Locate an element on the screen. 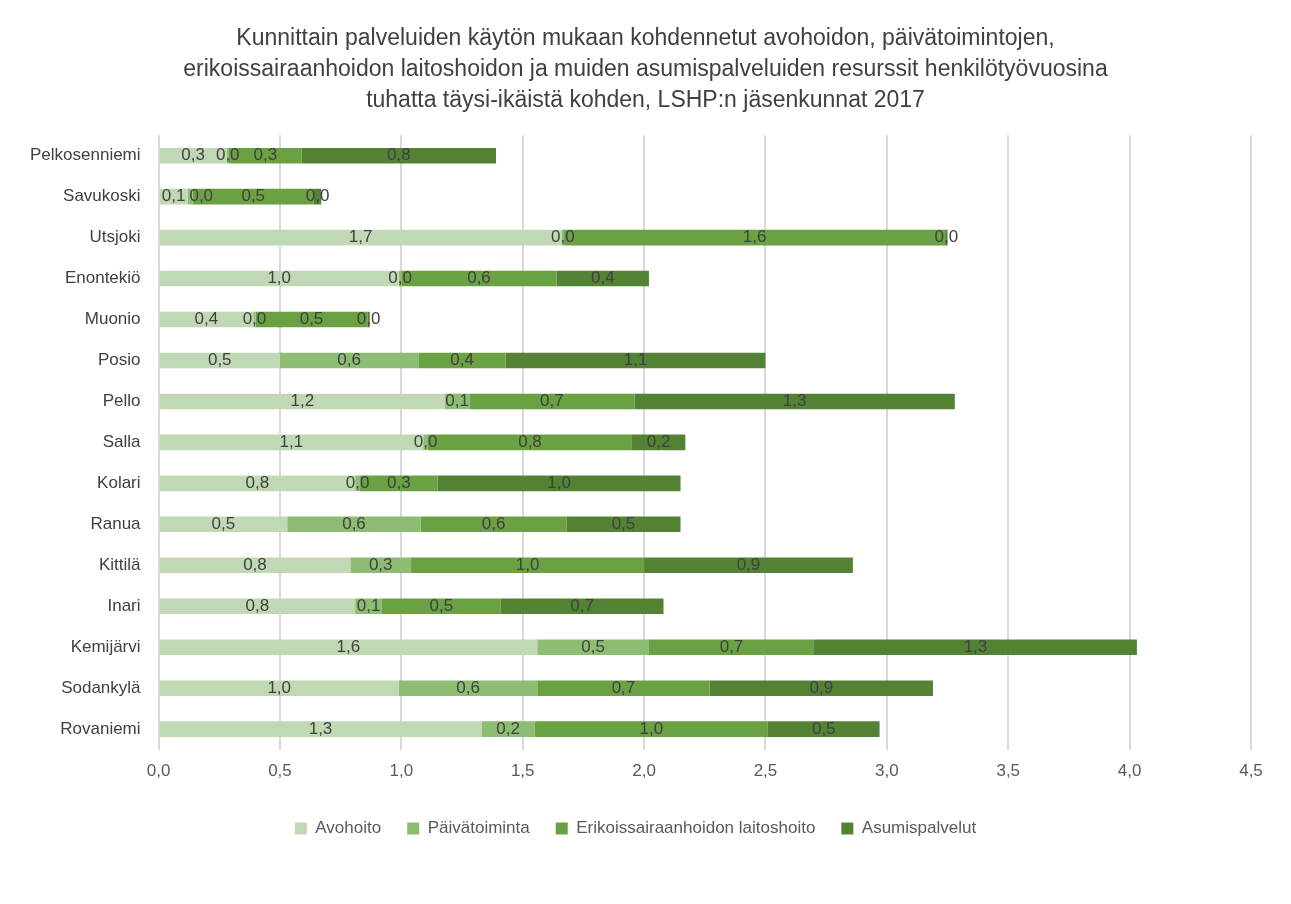 This screenshot has width=1291, height=904. y-tick-label: Kittilä is located at coordinates (120, 564).